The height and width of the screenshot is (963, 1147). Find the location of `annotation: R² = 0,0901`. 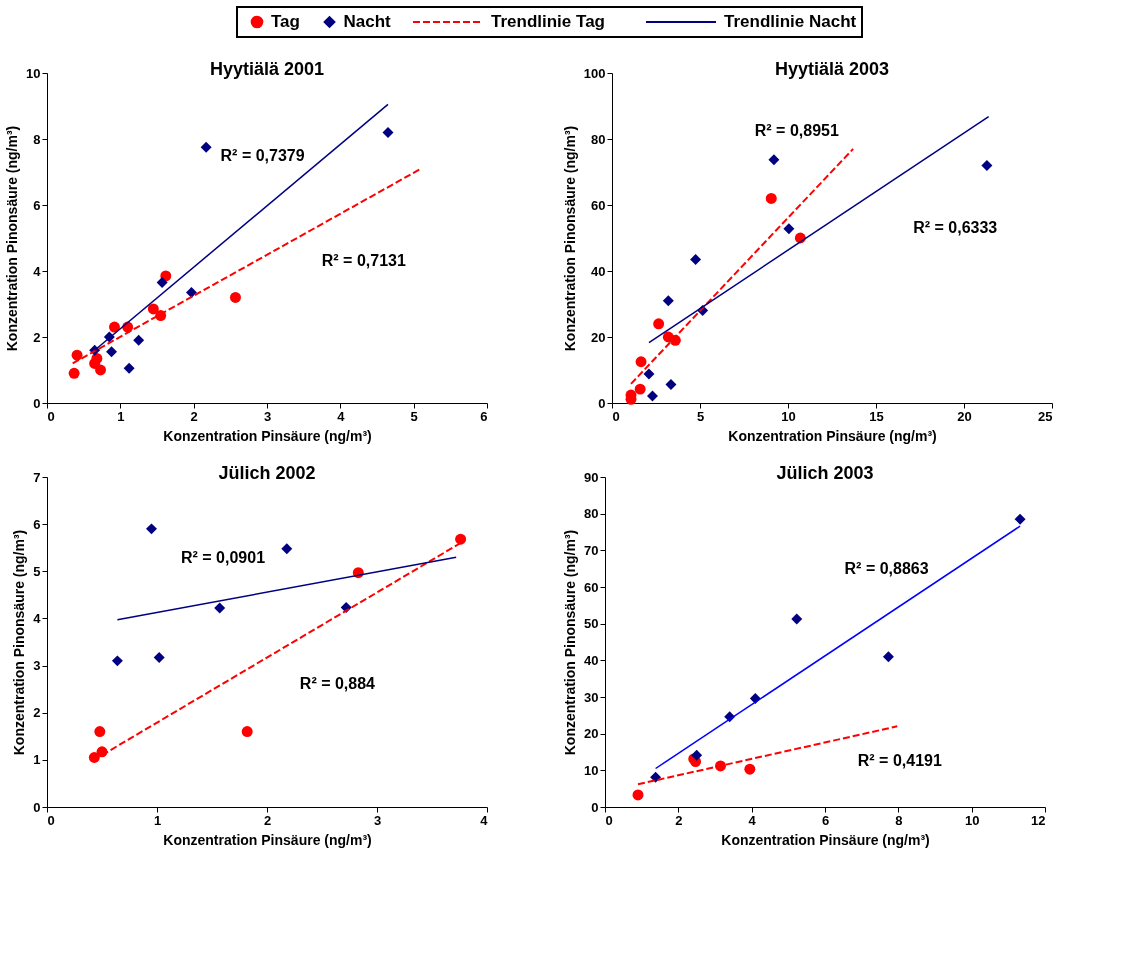

annotation: R² = 0,0901 is located at coordinates (223, 558).